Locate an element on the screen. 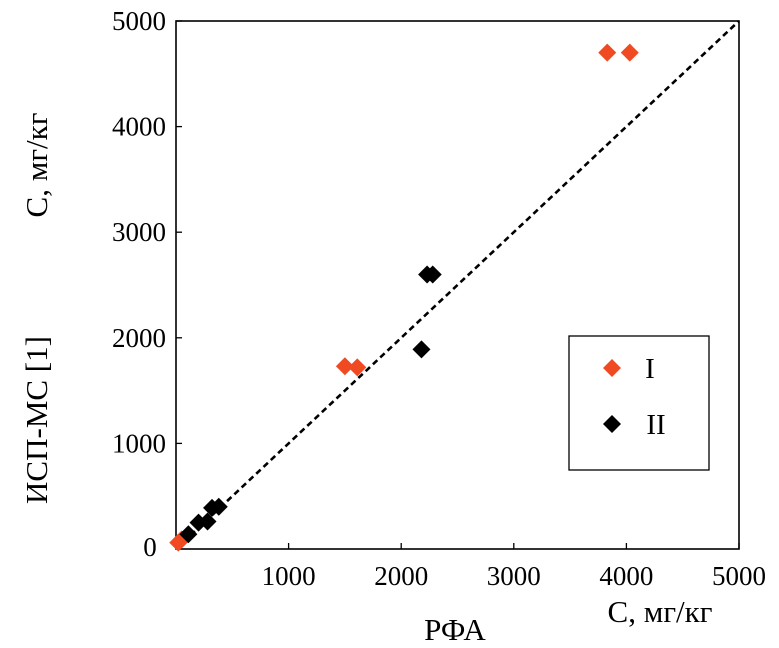 This screenshot has height=648, width=779. y-tick-label: 2000 is located at coordinates (139, 338).